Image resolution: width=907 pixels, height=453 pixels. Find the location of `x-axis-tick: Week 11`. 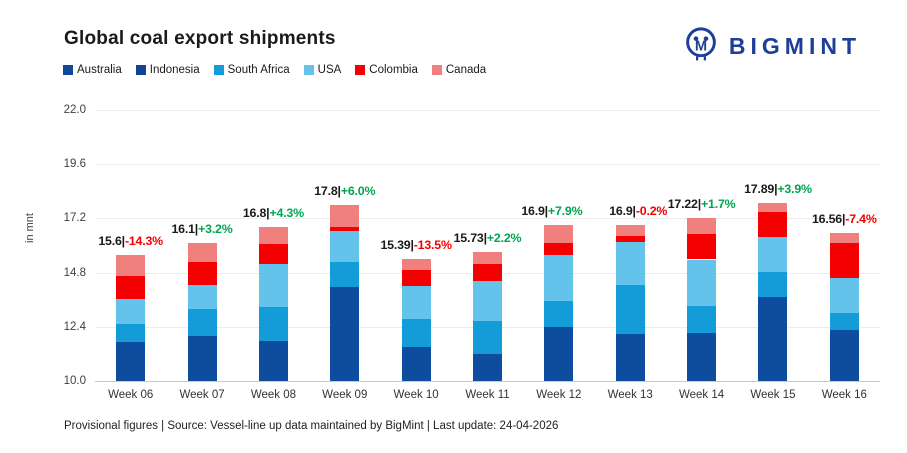

x-axis-tick: Week 11 is located at coordinates (487, 395).